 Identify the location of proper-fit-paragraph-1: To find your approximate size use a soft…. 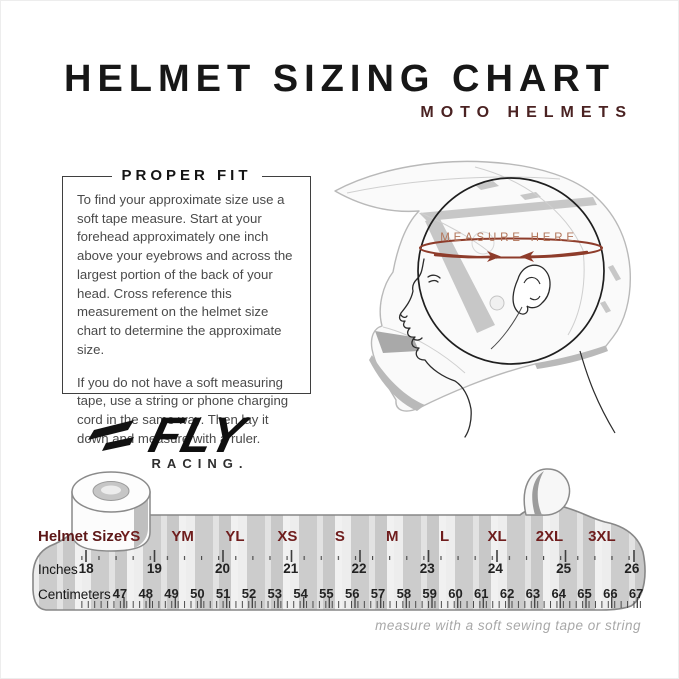
(185, 274).